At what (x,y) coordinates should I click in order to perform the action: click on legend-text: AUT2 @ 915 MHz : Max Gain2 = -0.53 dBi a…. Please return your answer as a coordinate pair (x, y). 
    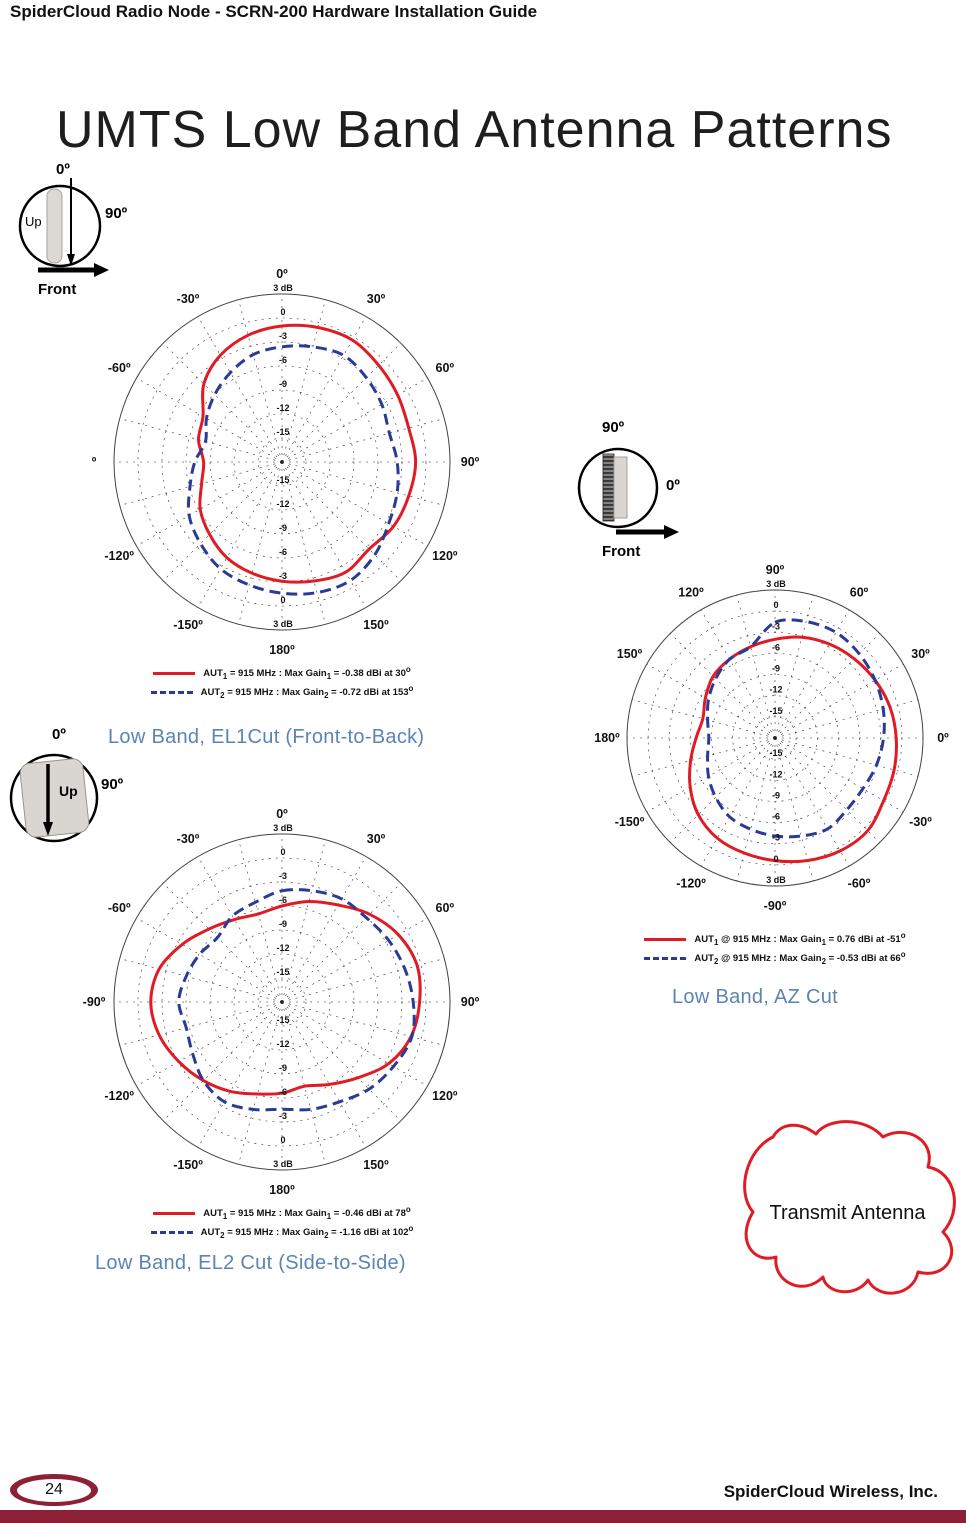
    Looking at the image, I should click on (800, 958).